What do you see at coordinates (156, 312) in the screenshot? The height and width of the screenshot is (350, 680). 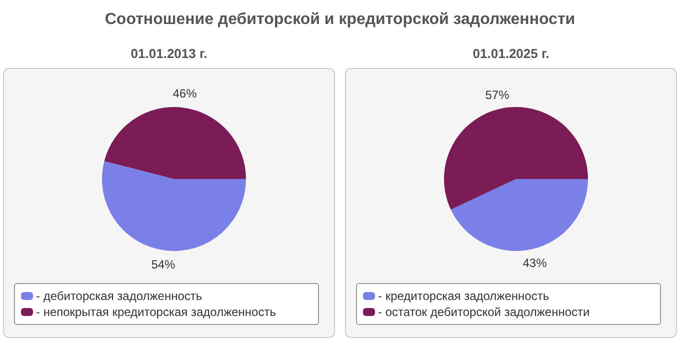 I see `legend-label: - непокрытая кредиторская задолженность` at bounding box center [156, 312].